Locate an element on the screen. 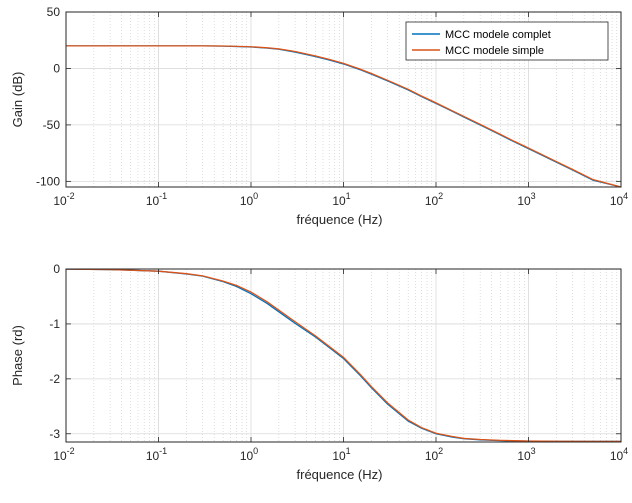 This screenshot has width=632, height=503. y-tick-label: -1 is located at coordinates (54, 324).